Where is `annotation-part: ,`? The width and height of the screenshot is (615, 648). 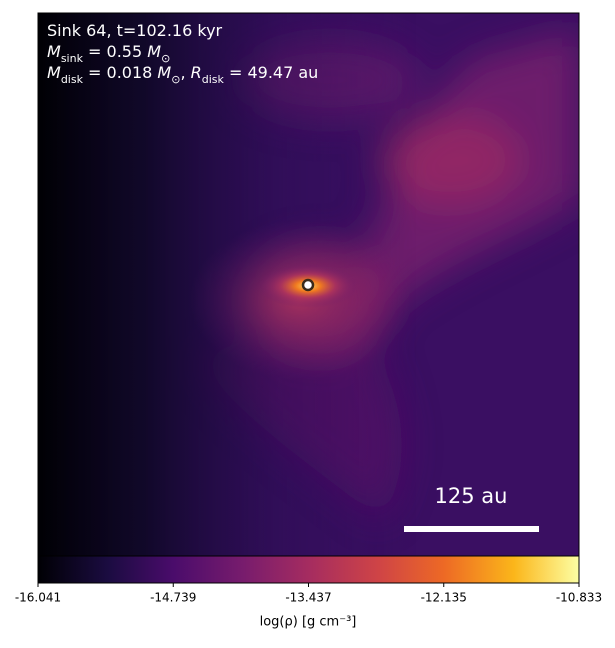 annotation-part: , is located at coordinates (185, 72).